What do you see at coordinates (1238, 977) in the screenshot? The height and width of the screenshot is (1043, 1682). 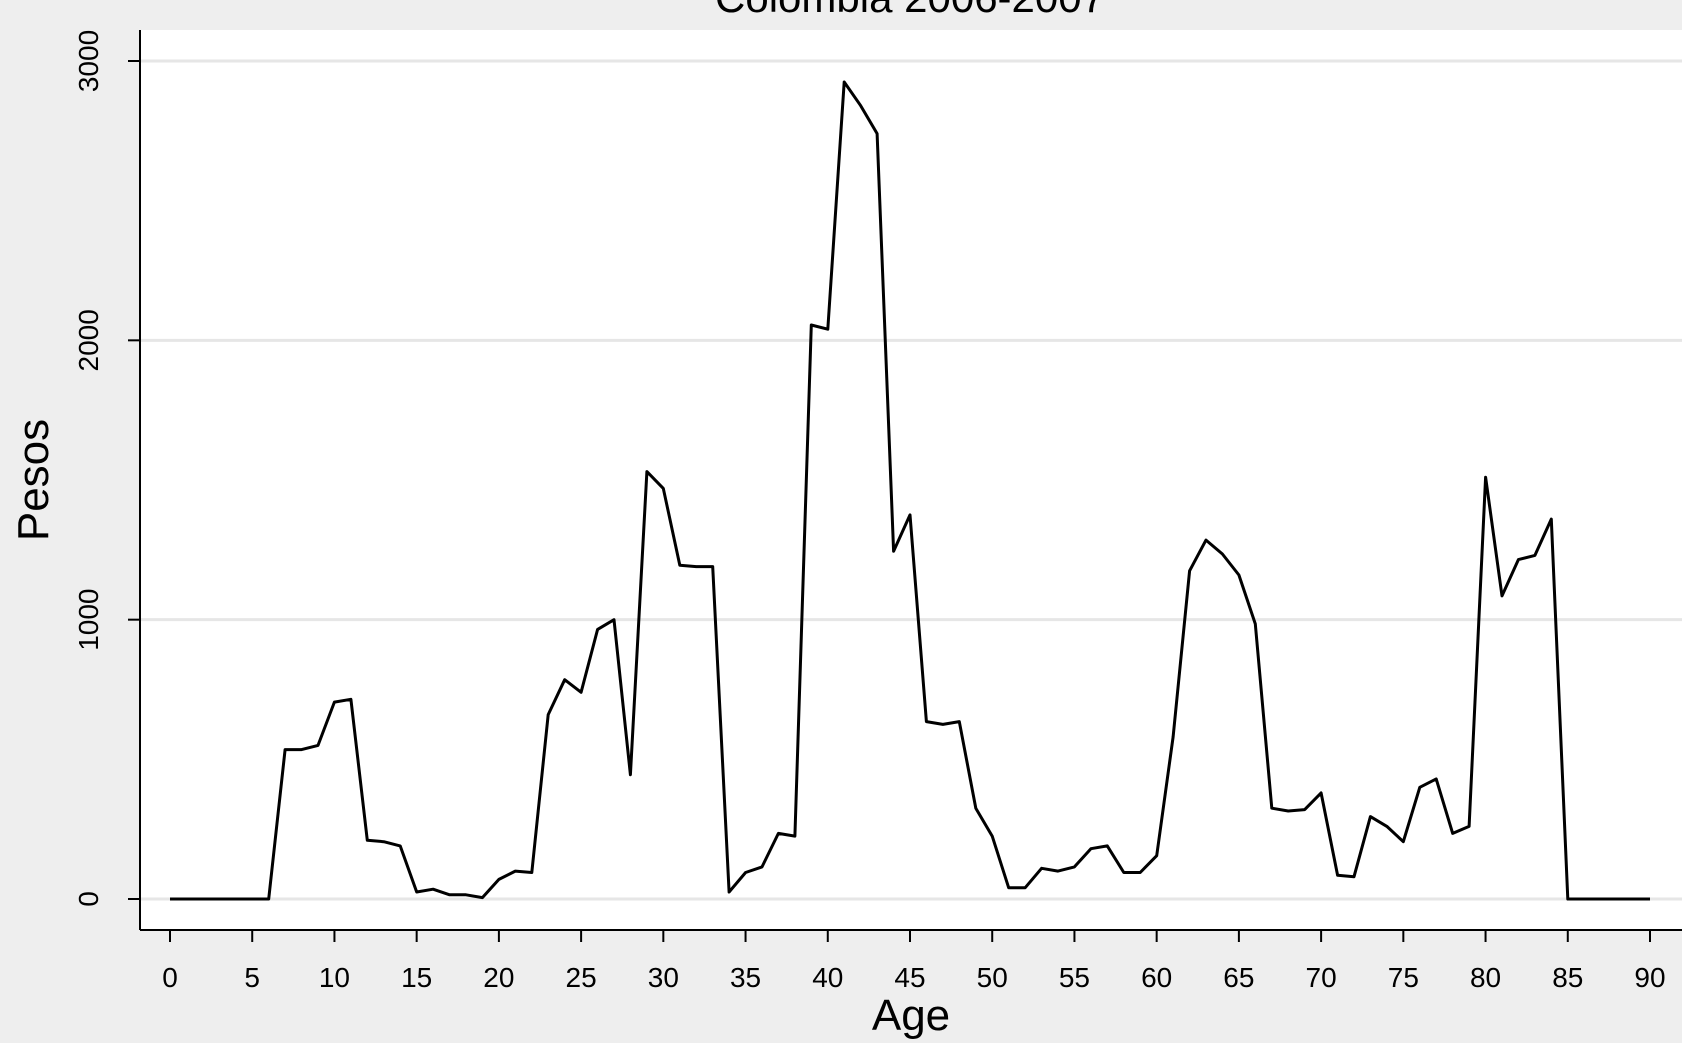 I see `x-tick-label-65: 65` at bounding box center [1238, 977].